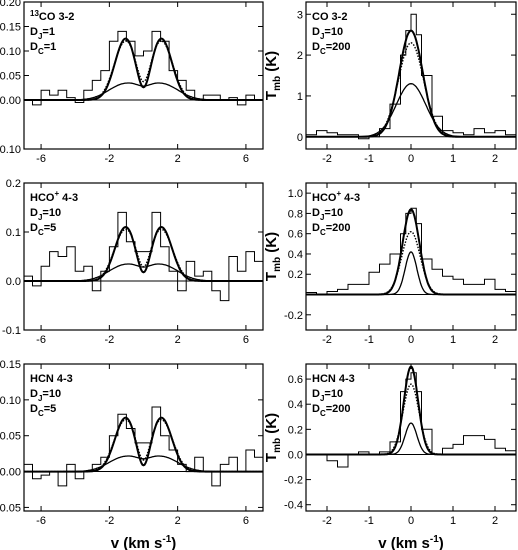  Describe the element at coordinates (338, 193) in the screenshot. I see `label-superscript: +` at that location.